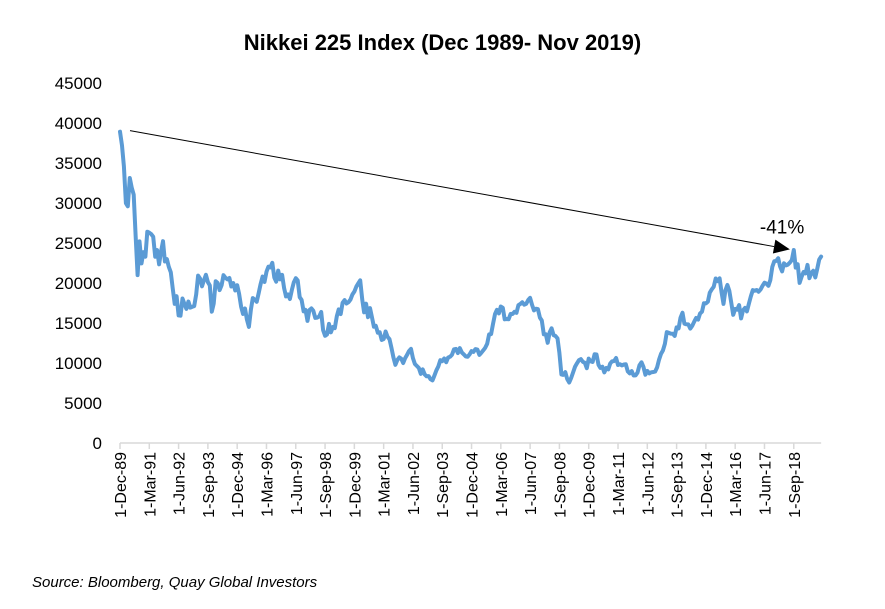  I want to click on x-tick-label: 1-Mar-01, so click(385, 484).